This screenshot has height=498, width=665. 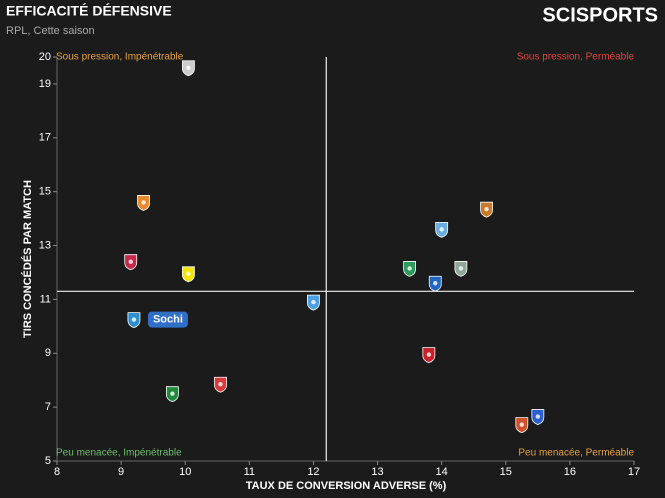 What do you see at coordinates (506, 472) in the screenshot?
I see `x-tick-label: 15` at bounding box center [506, 472].